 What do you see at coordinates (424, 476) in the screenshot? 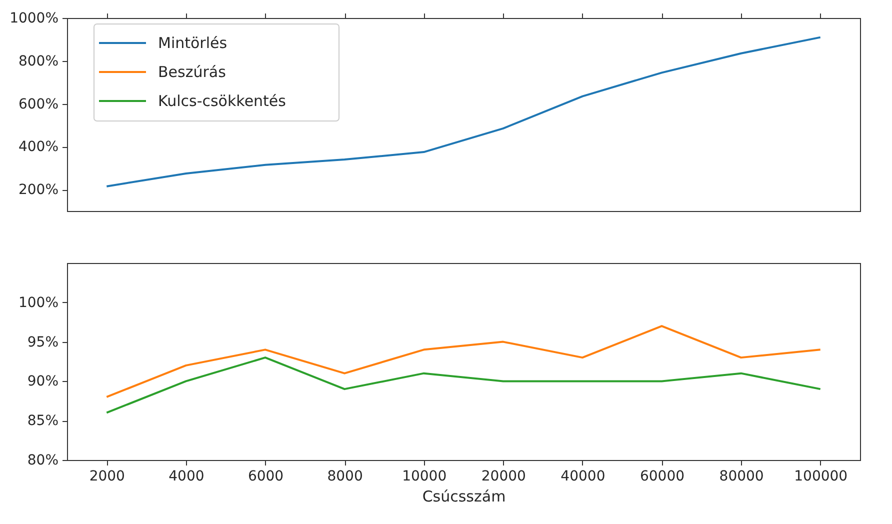
I see `x-tick-label: 10000` at bounding box center [424, 476].